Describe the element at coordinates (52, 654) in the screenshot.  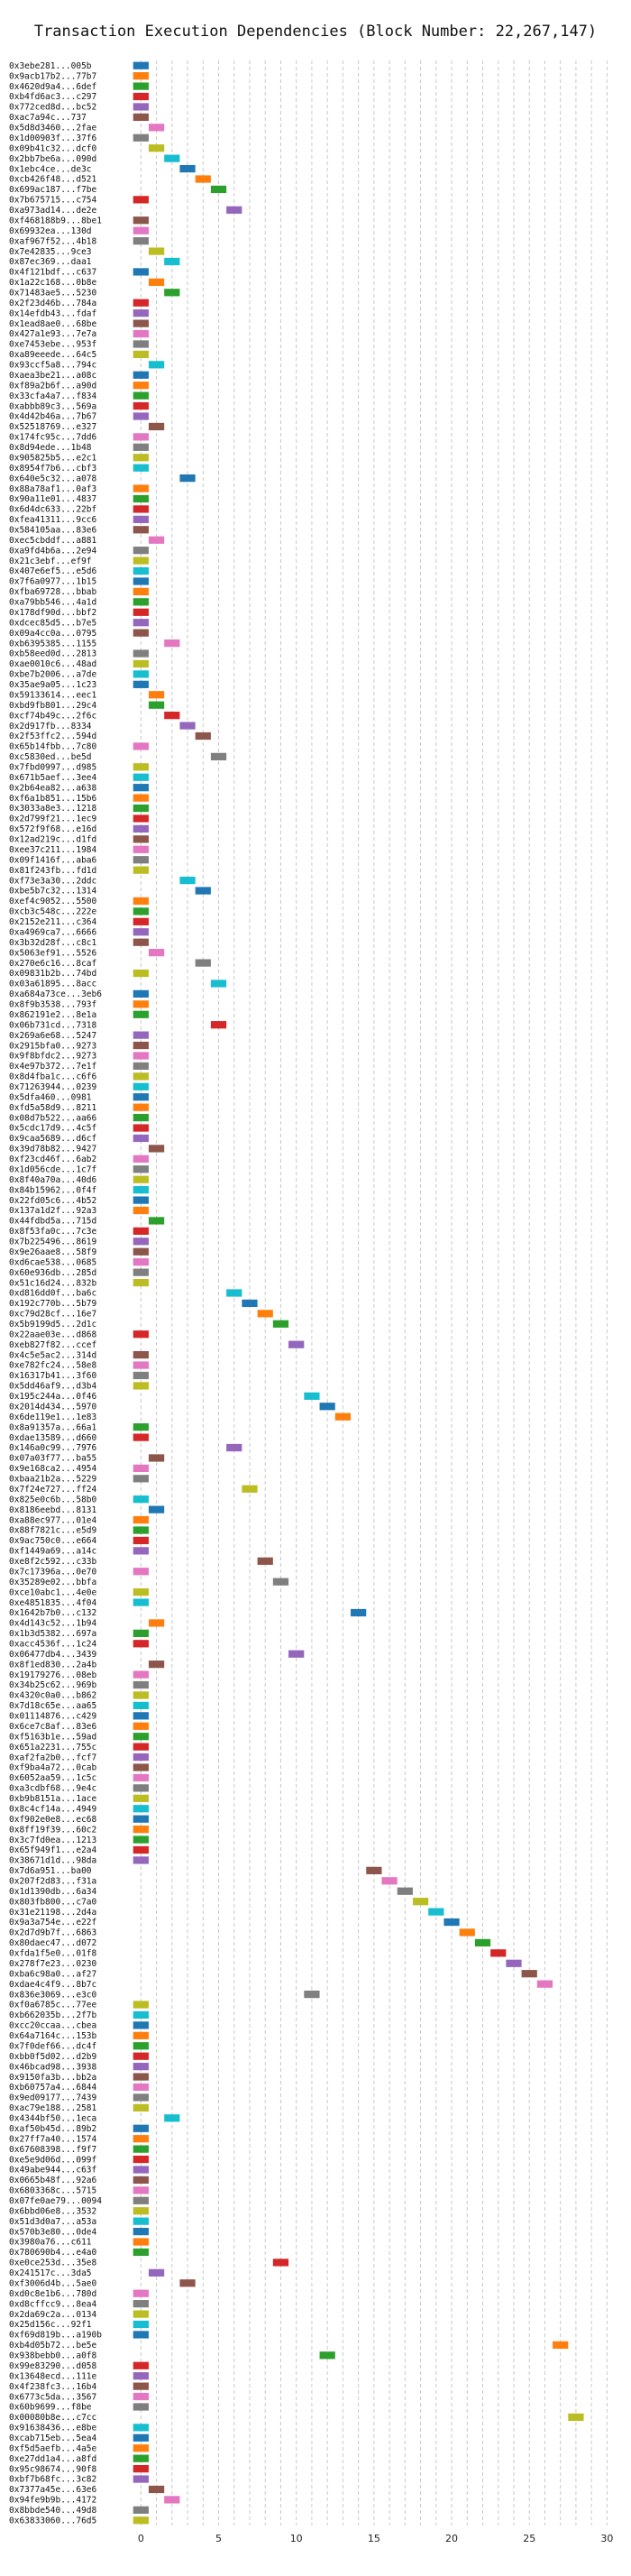
I see `tx-label: 0xb58eed0d...2813` at that location.